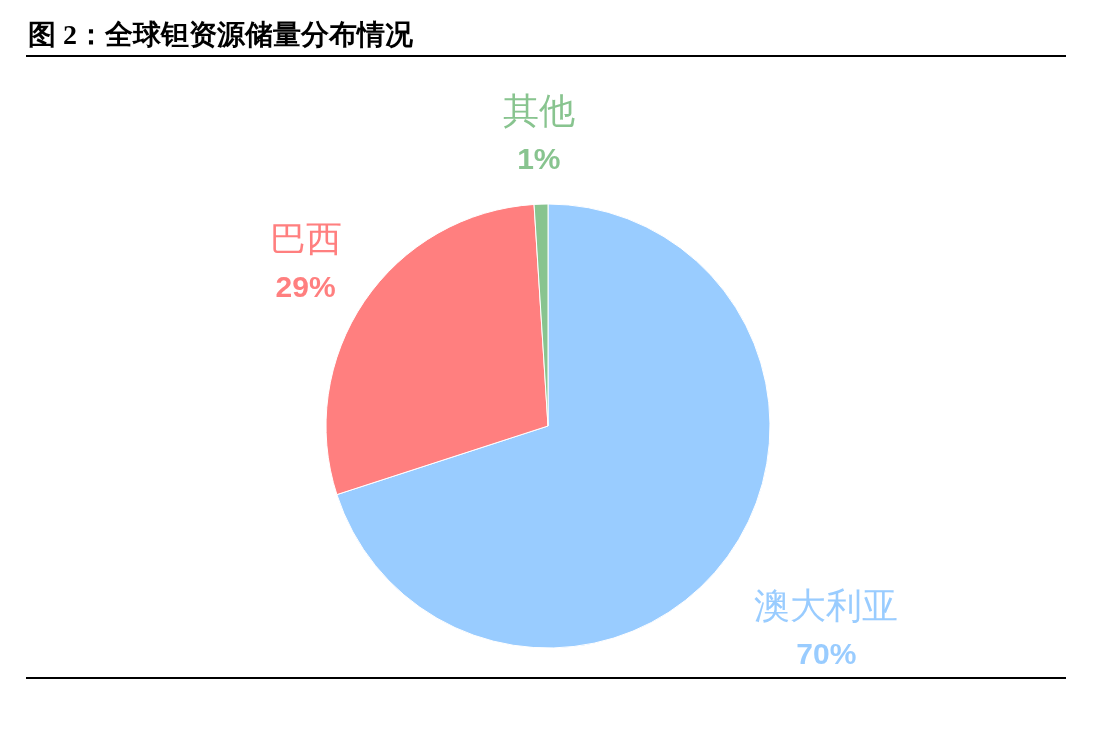 Image resolution: width=1109 pixels, height=730 pixels. What do you see at coordinates (826, 654) in the screenshot?
I see `data-label: 70%` at bounding box center [826, 654].